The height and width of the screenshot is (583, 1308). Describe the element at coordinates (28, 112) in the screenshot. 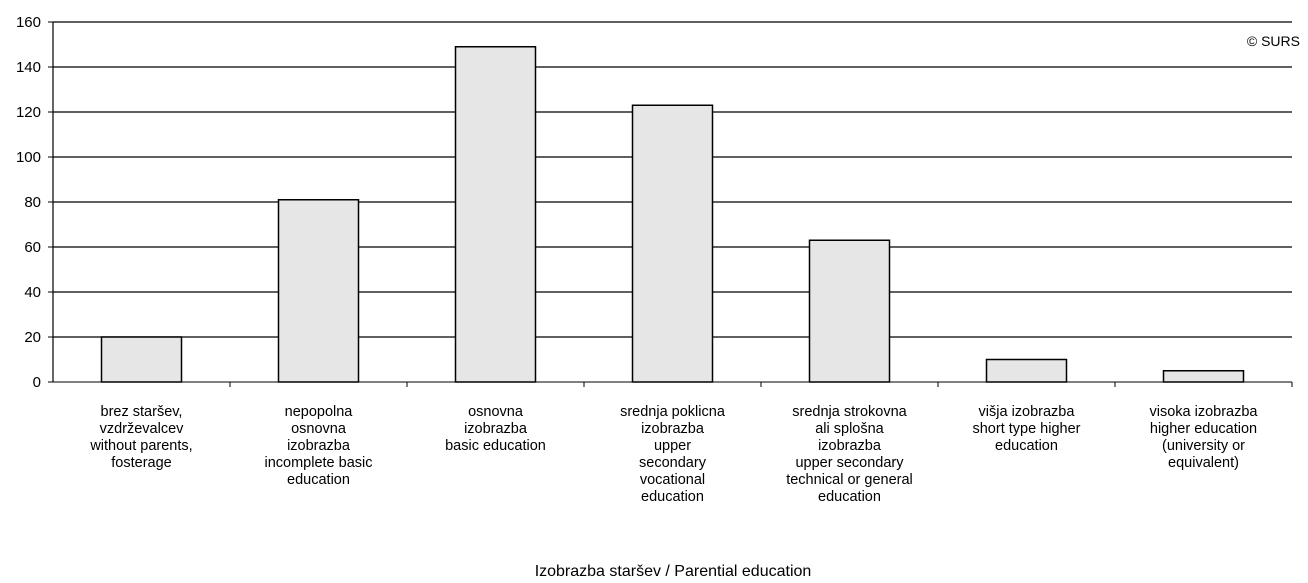

I see `y-tick-label: 120` at that location.